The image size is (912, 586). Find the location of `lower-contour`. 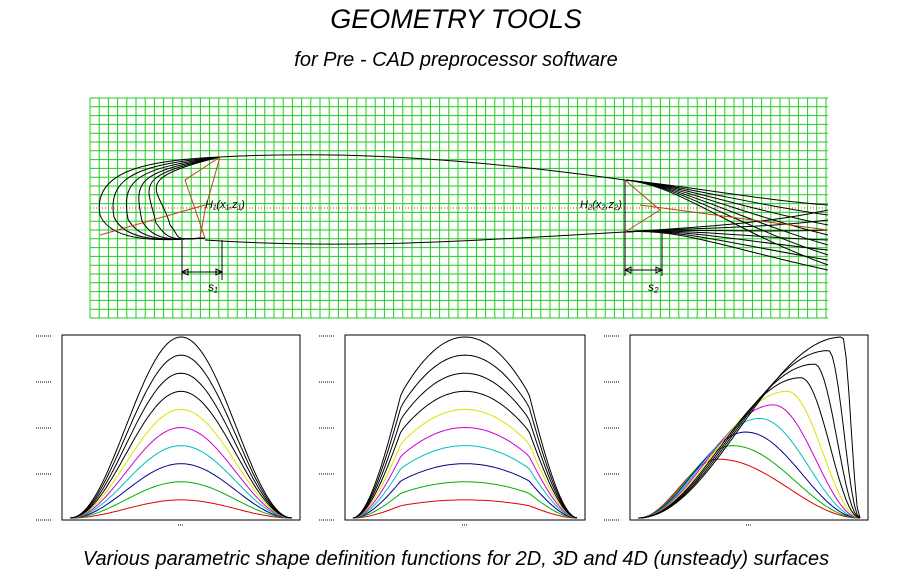

lower-contour is located at coordinates (415, 238).